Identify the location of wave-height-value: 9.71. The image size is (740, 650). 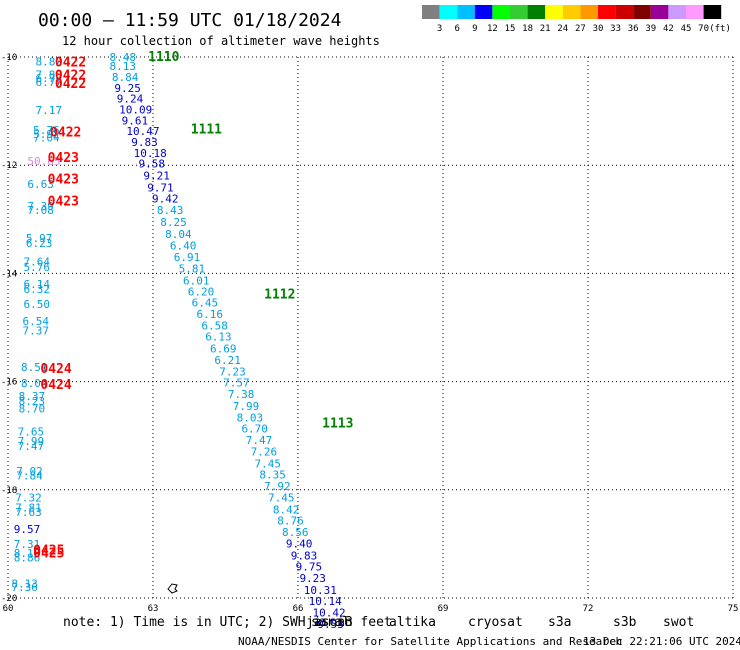
(160, 187).